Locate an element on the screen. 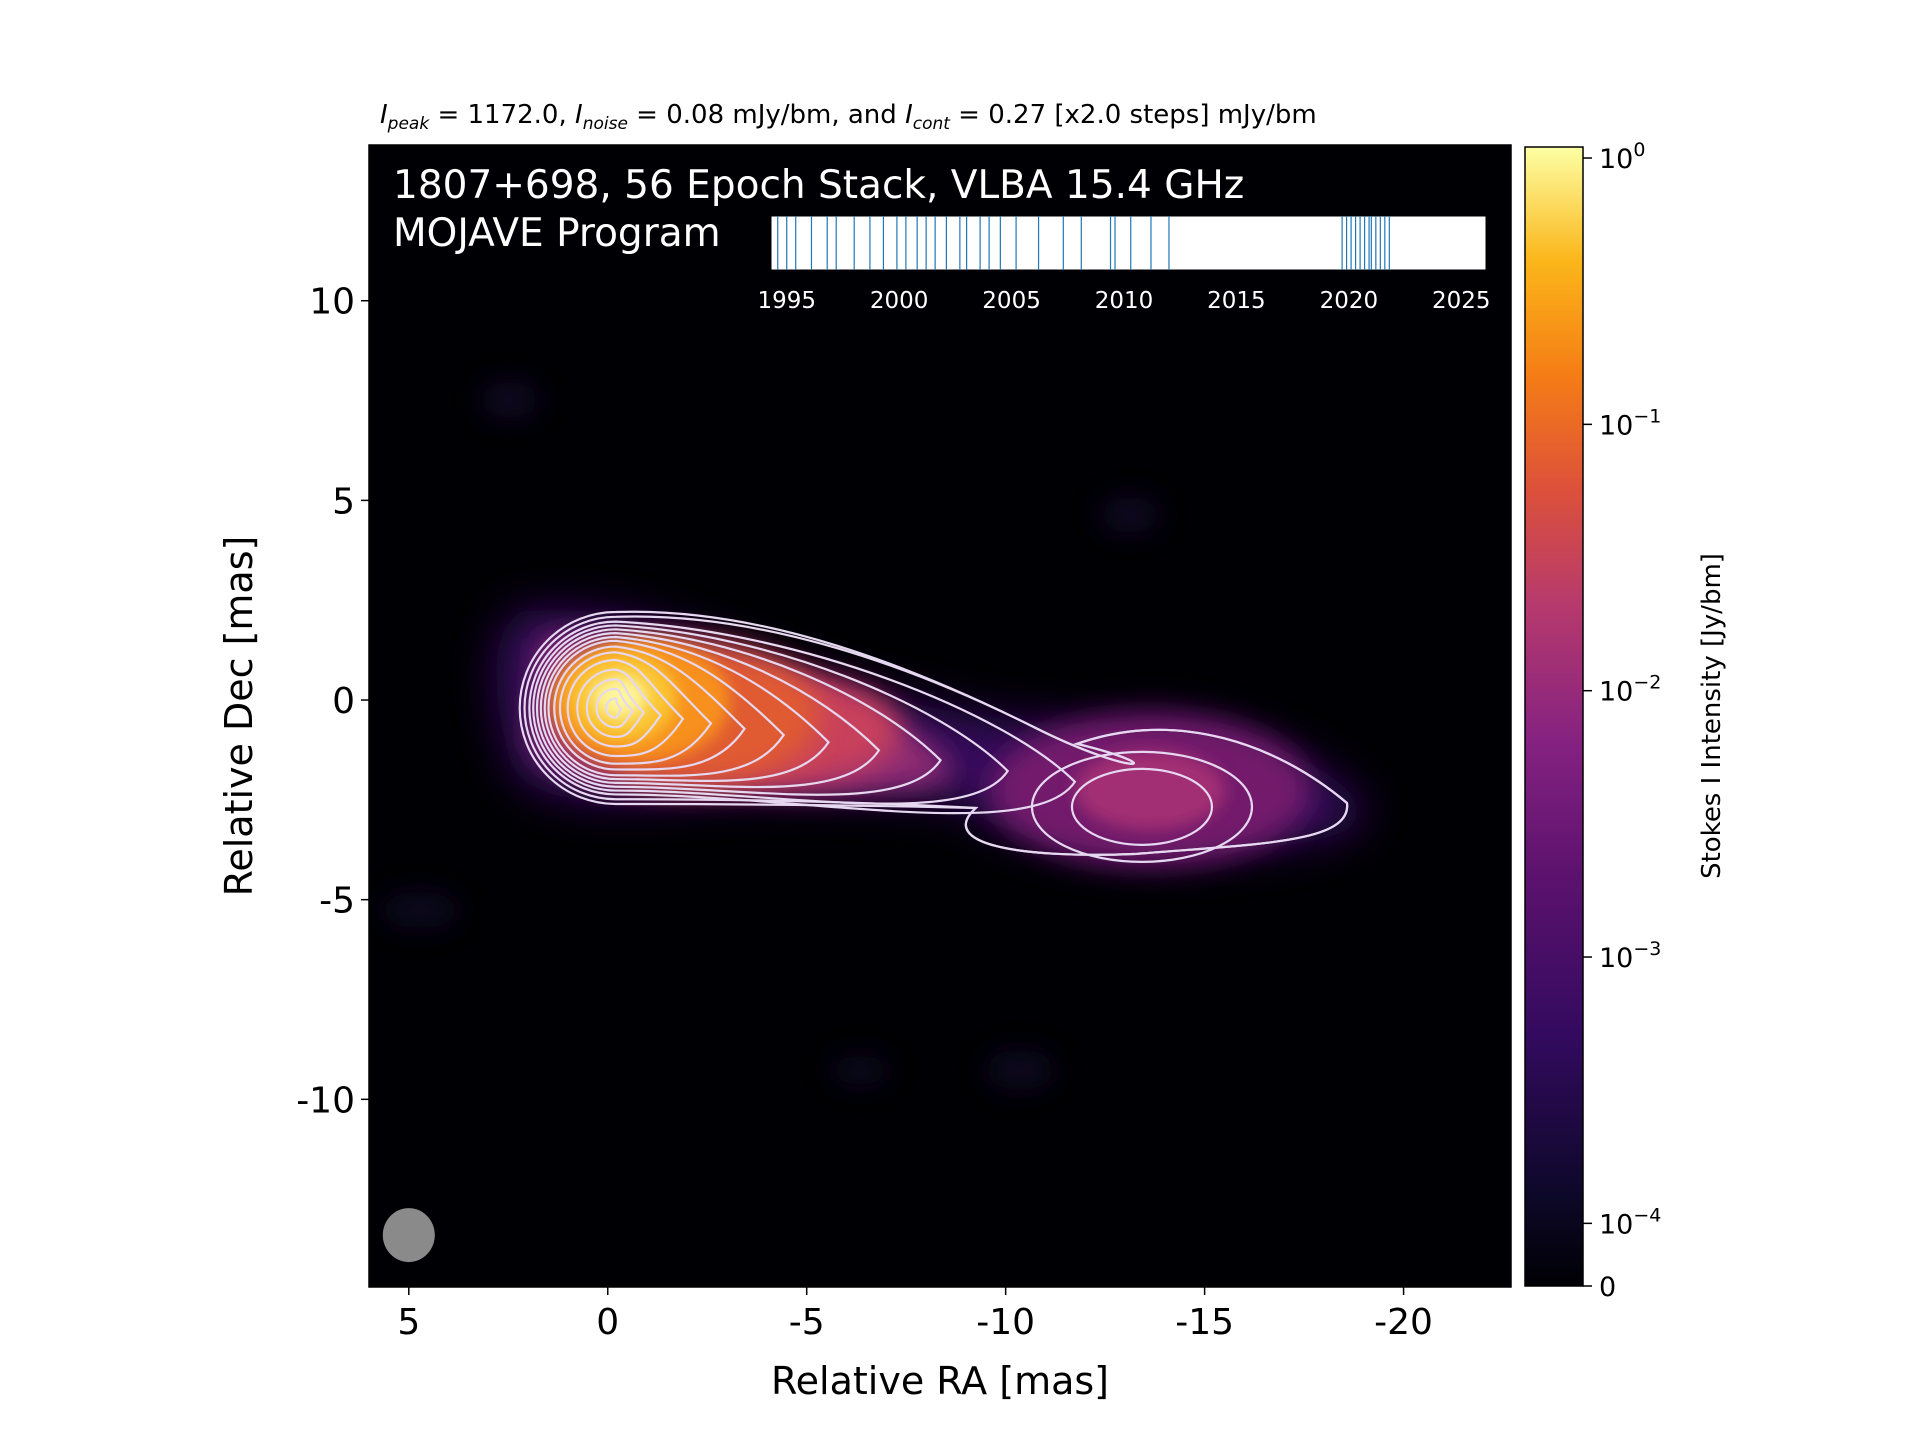 The image size is (1920, 1440). noise-value: = 0.08 mJy/bm, and is located at coordinates (766, 115).